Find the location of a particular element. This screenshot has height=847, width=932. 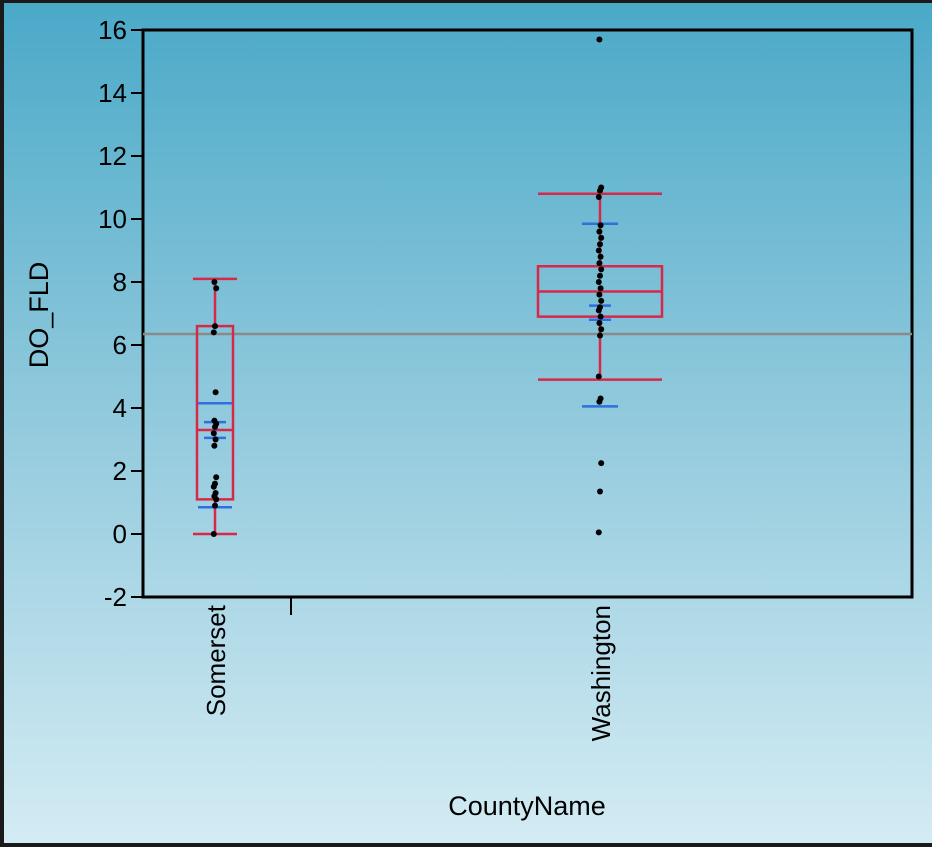

y-tick-label: 0 is located at coordinates (120, 534).